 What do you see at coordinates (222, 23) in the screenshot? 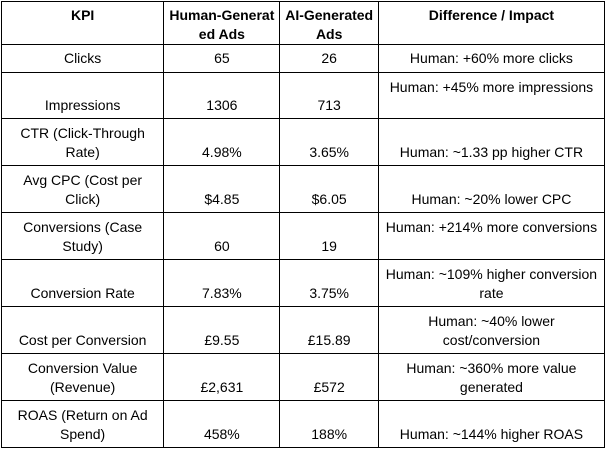
I see `header-human-generated-ads: Human-Generated Ads` at bounding box center [222, 23].